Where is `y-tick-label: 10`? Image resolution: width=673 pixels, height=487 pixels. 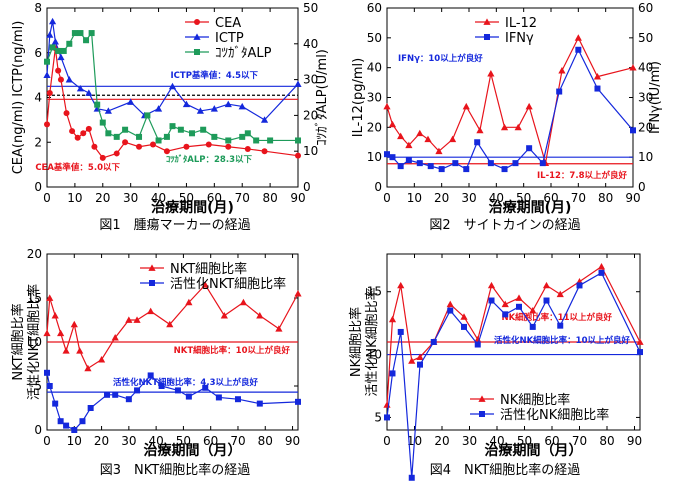 y-tick-label: 10 is located at coordinates (374, 157).